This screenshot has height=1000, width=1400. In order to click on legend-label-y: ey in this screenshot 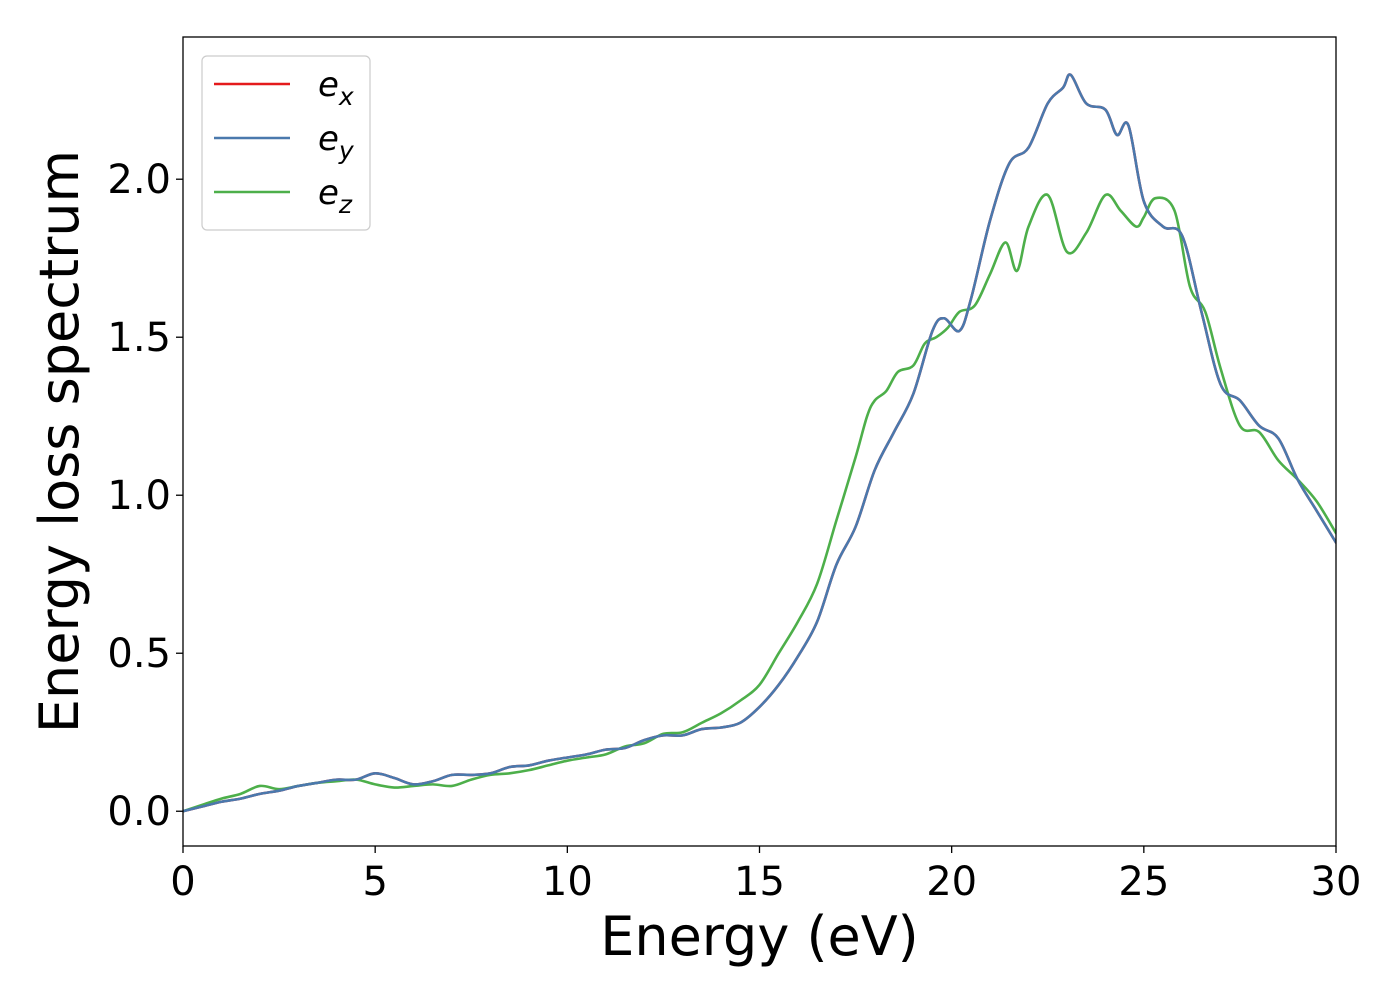, I will do `click(336, 142)`.